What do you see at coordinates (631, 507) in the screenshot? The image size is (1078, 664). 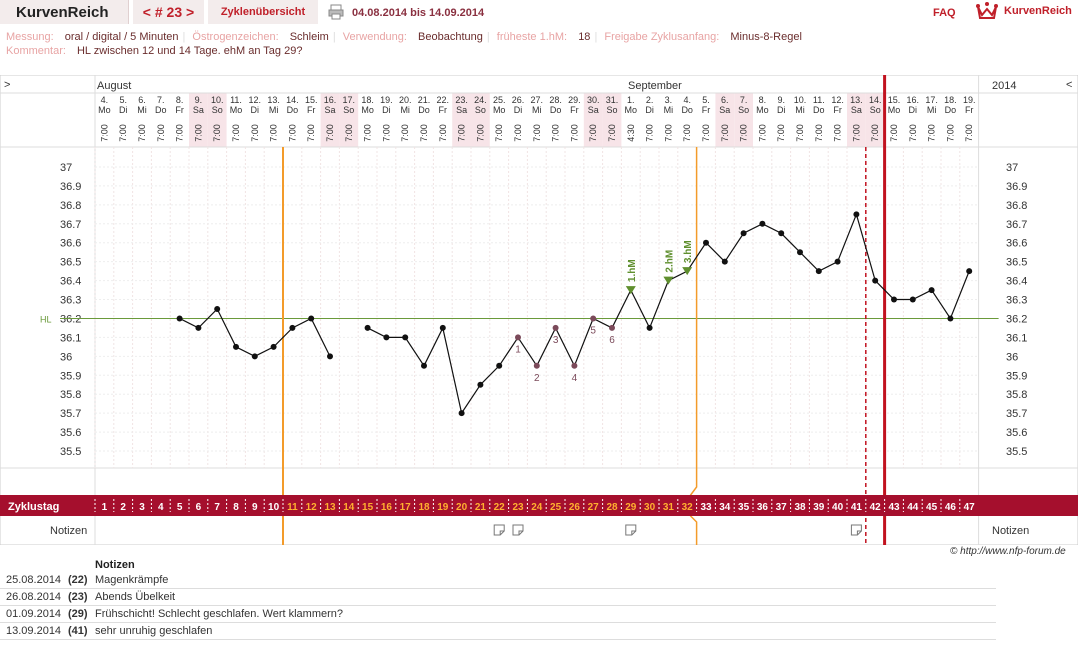 I see `cycle-day-number: 29` at bounding box center [631, 507].